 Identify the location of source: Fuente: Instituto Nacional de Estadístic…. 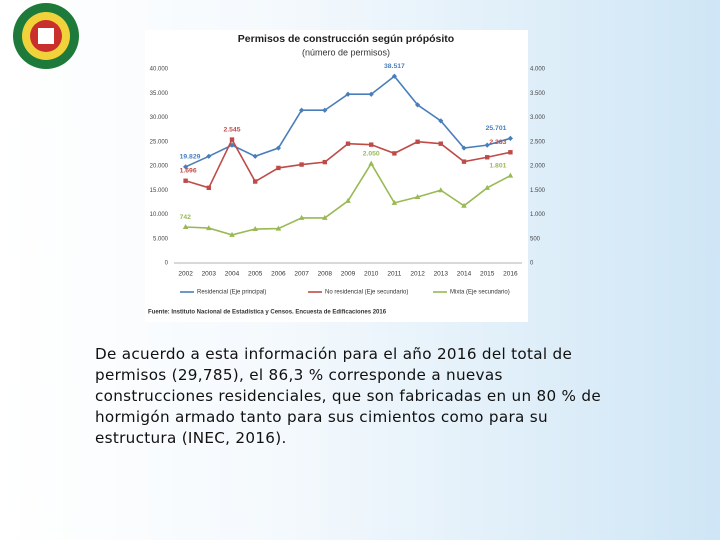
(267, 313).